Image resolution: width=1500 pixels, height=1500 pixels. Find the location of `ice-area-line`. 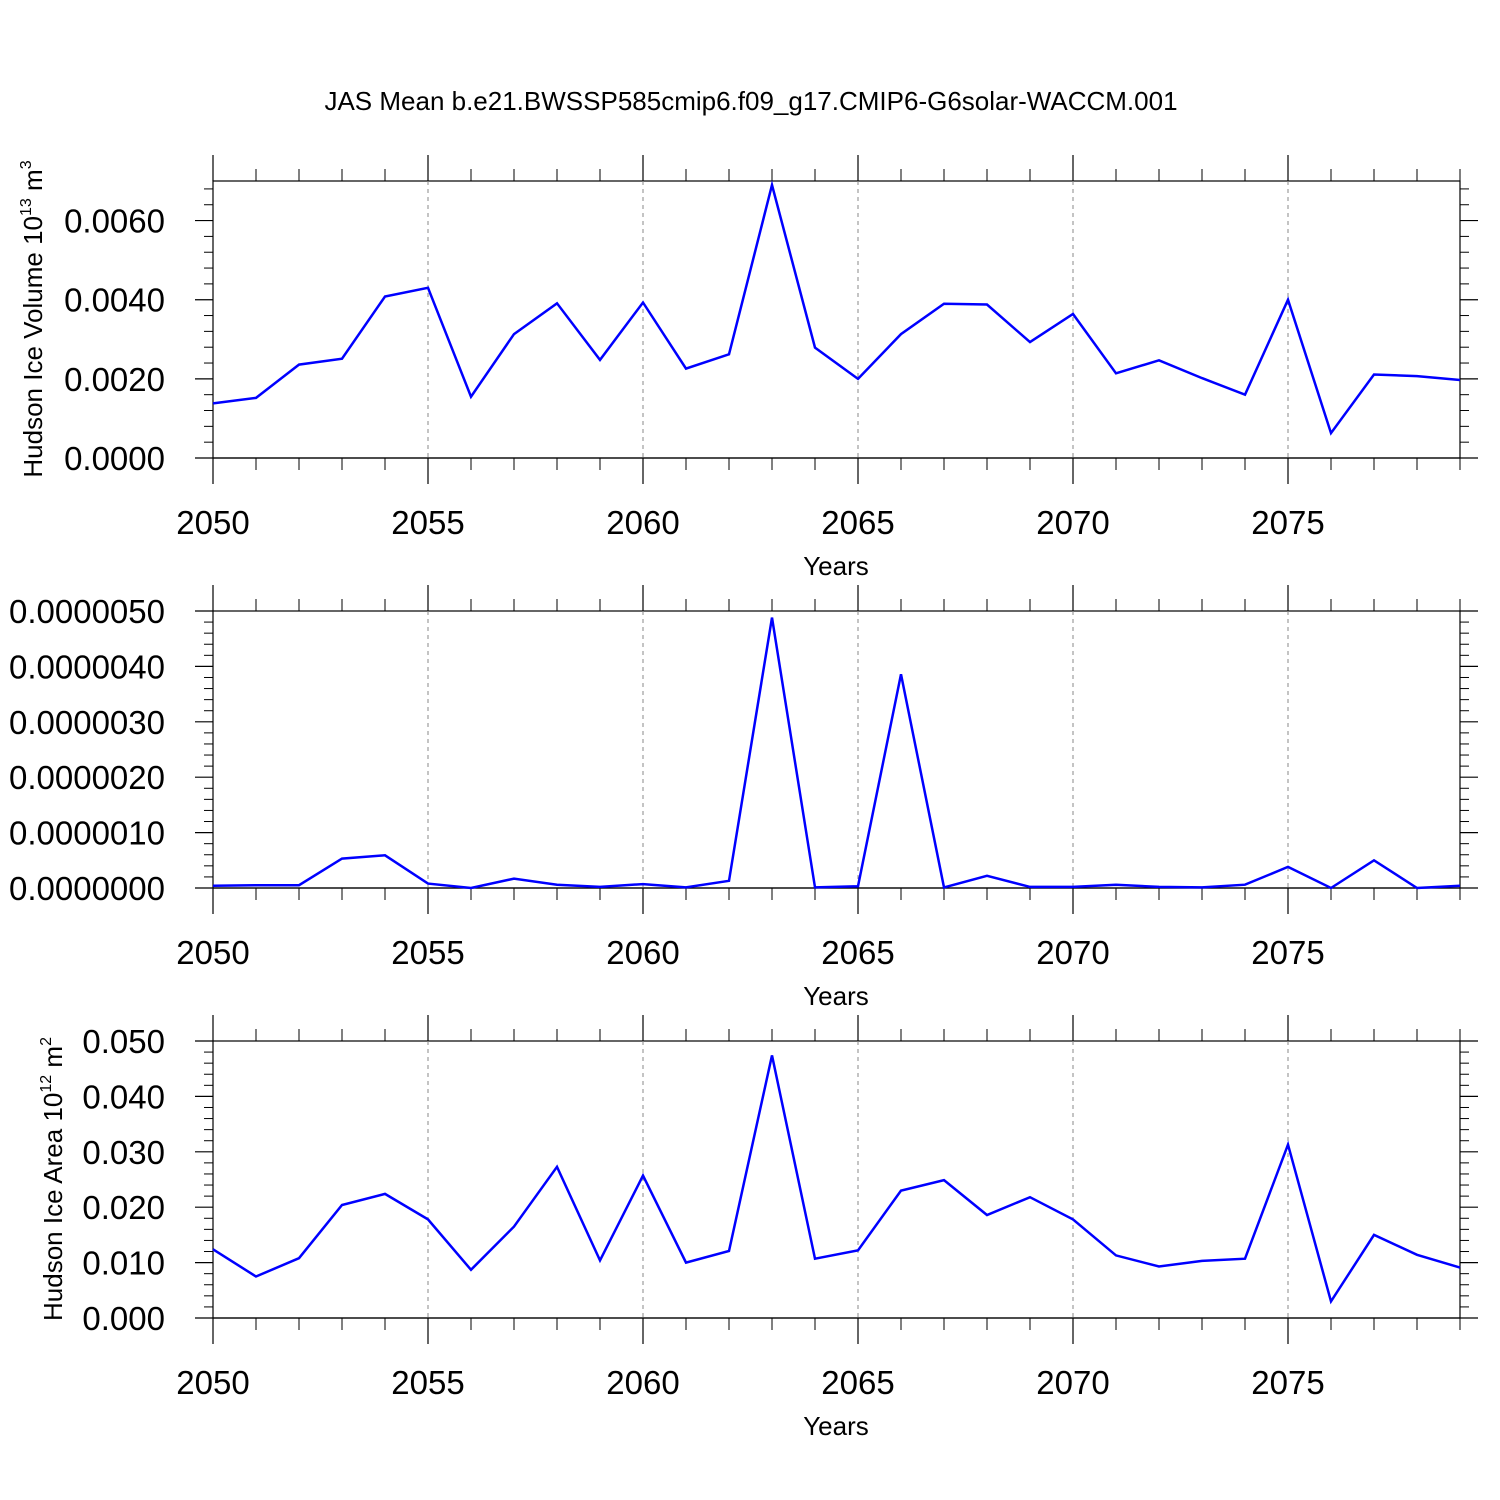

ice-area-line is located at coordinates (836, 1180).